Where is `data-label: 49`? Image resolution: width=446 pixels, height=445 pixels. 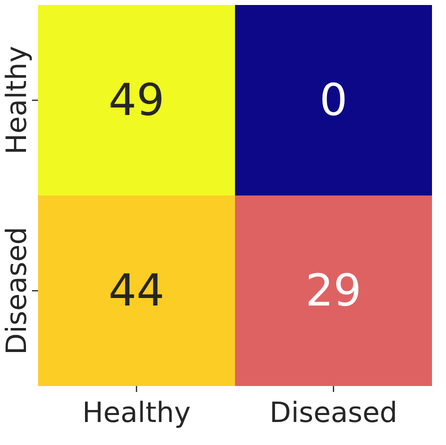
data-label: 49 is located at coordinates (136, 100).